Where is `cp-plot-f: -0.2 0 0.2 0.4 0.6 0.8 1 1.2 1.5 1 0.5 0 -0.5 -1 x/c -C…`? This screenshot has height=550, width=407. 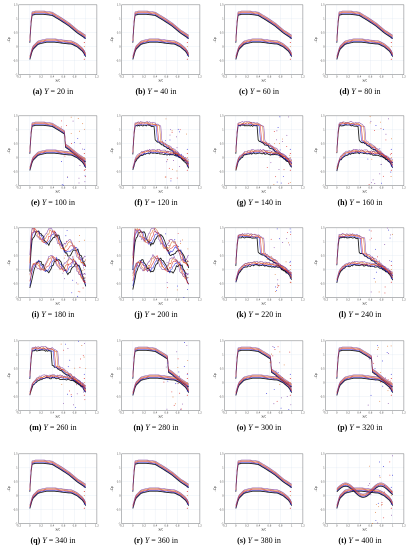 cp-plot-f: -0.2 0 0.2 0.4 0.6 0.8 1 1.2 1.5 1 0.5 0 -0.5 -1 x/c -C… is located at coordinates (156, 154).